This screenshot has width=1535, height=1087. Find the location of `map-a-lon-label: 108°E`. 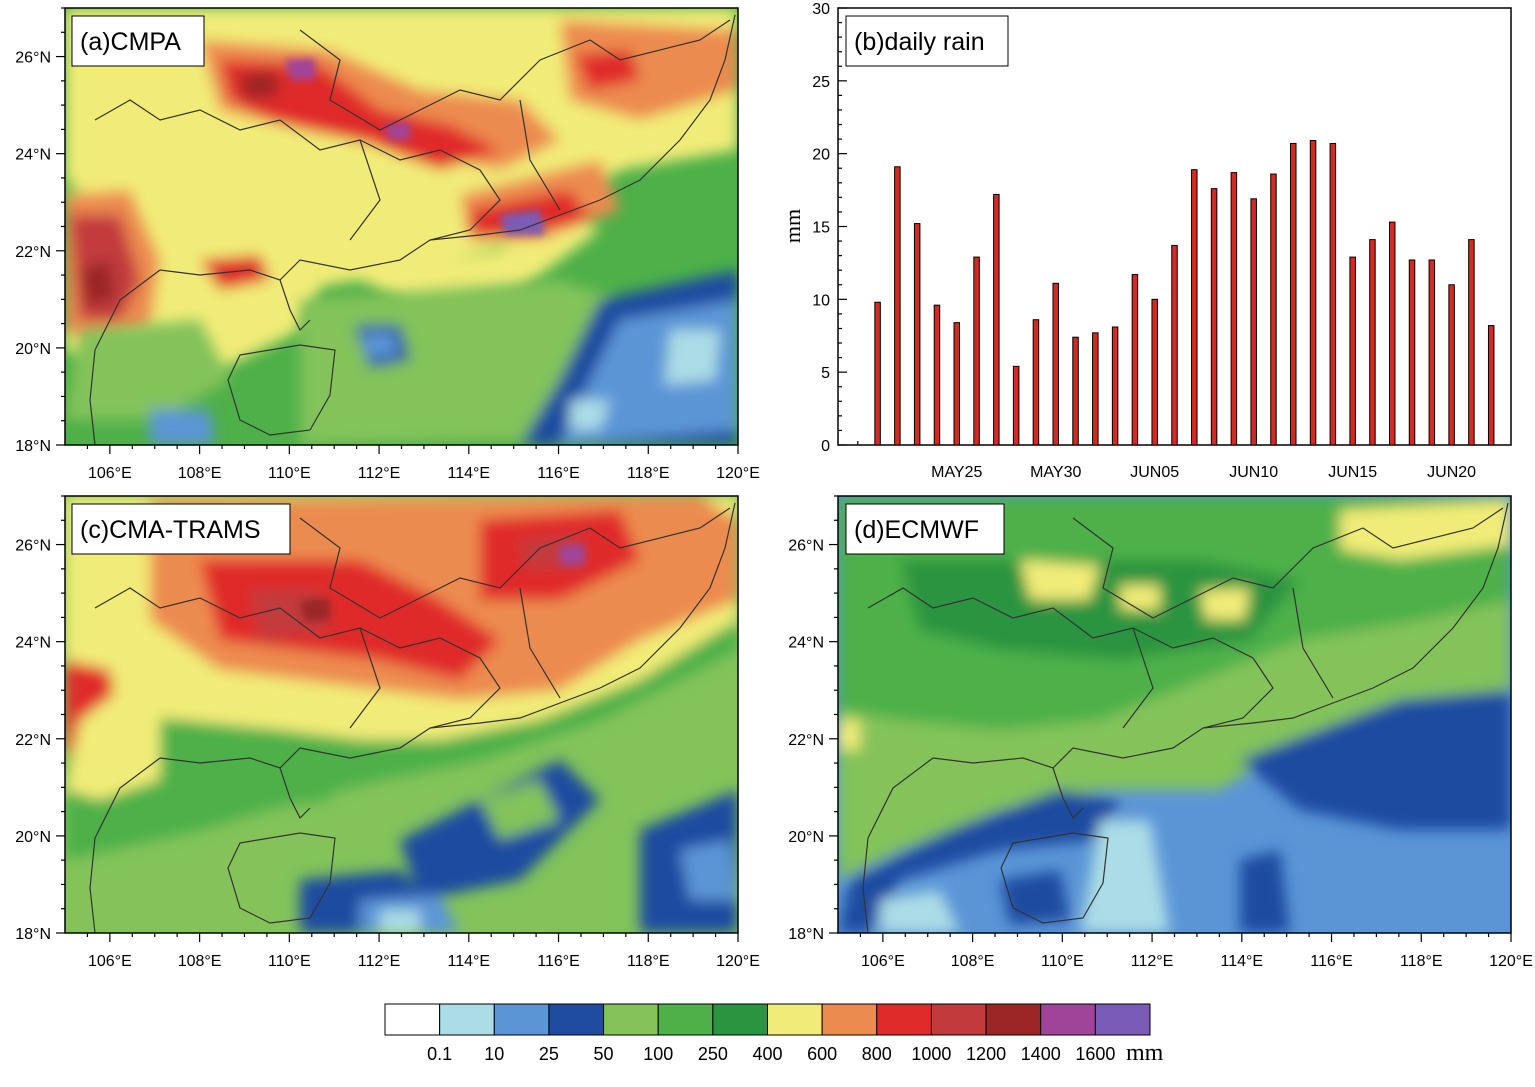

map-a-lon-label: 108°E is located at coordinates (200, 473).